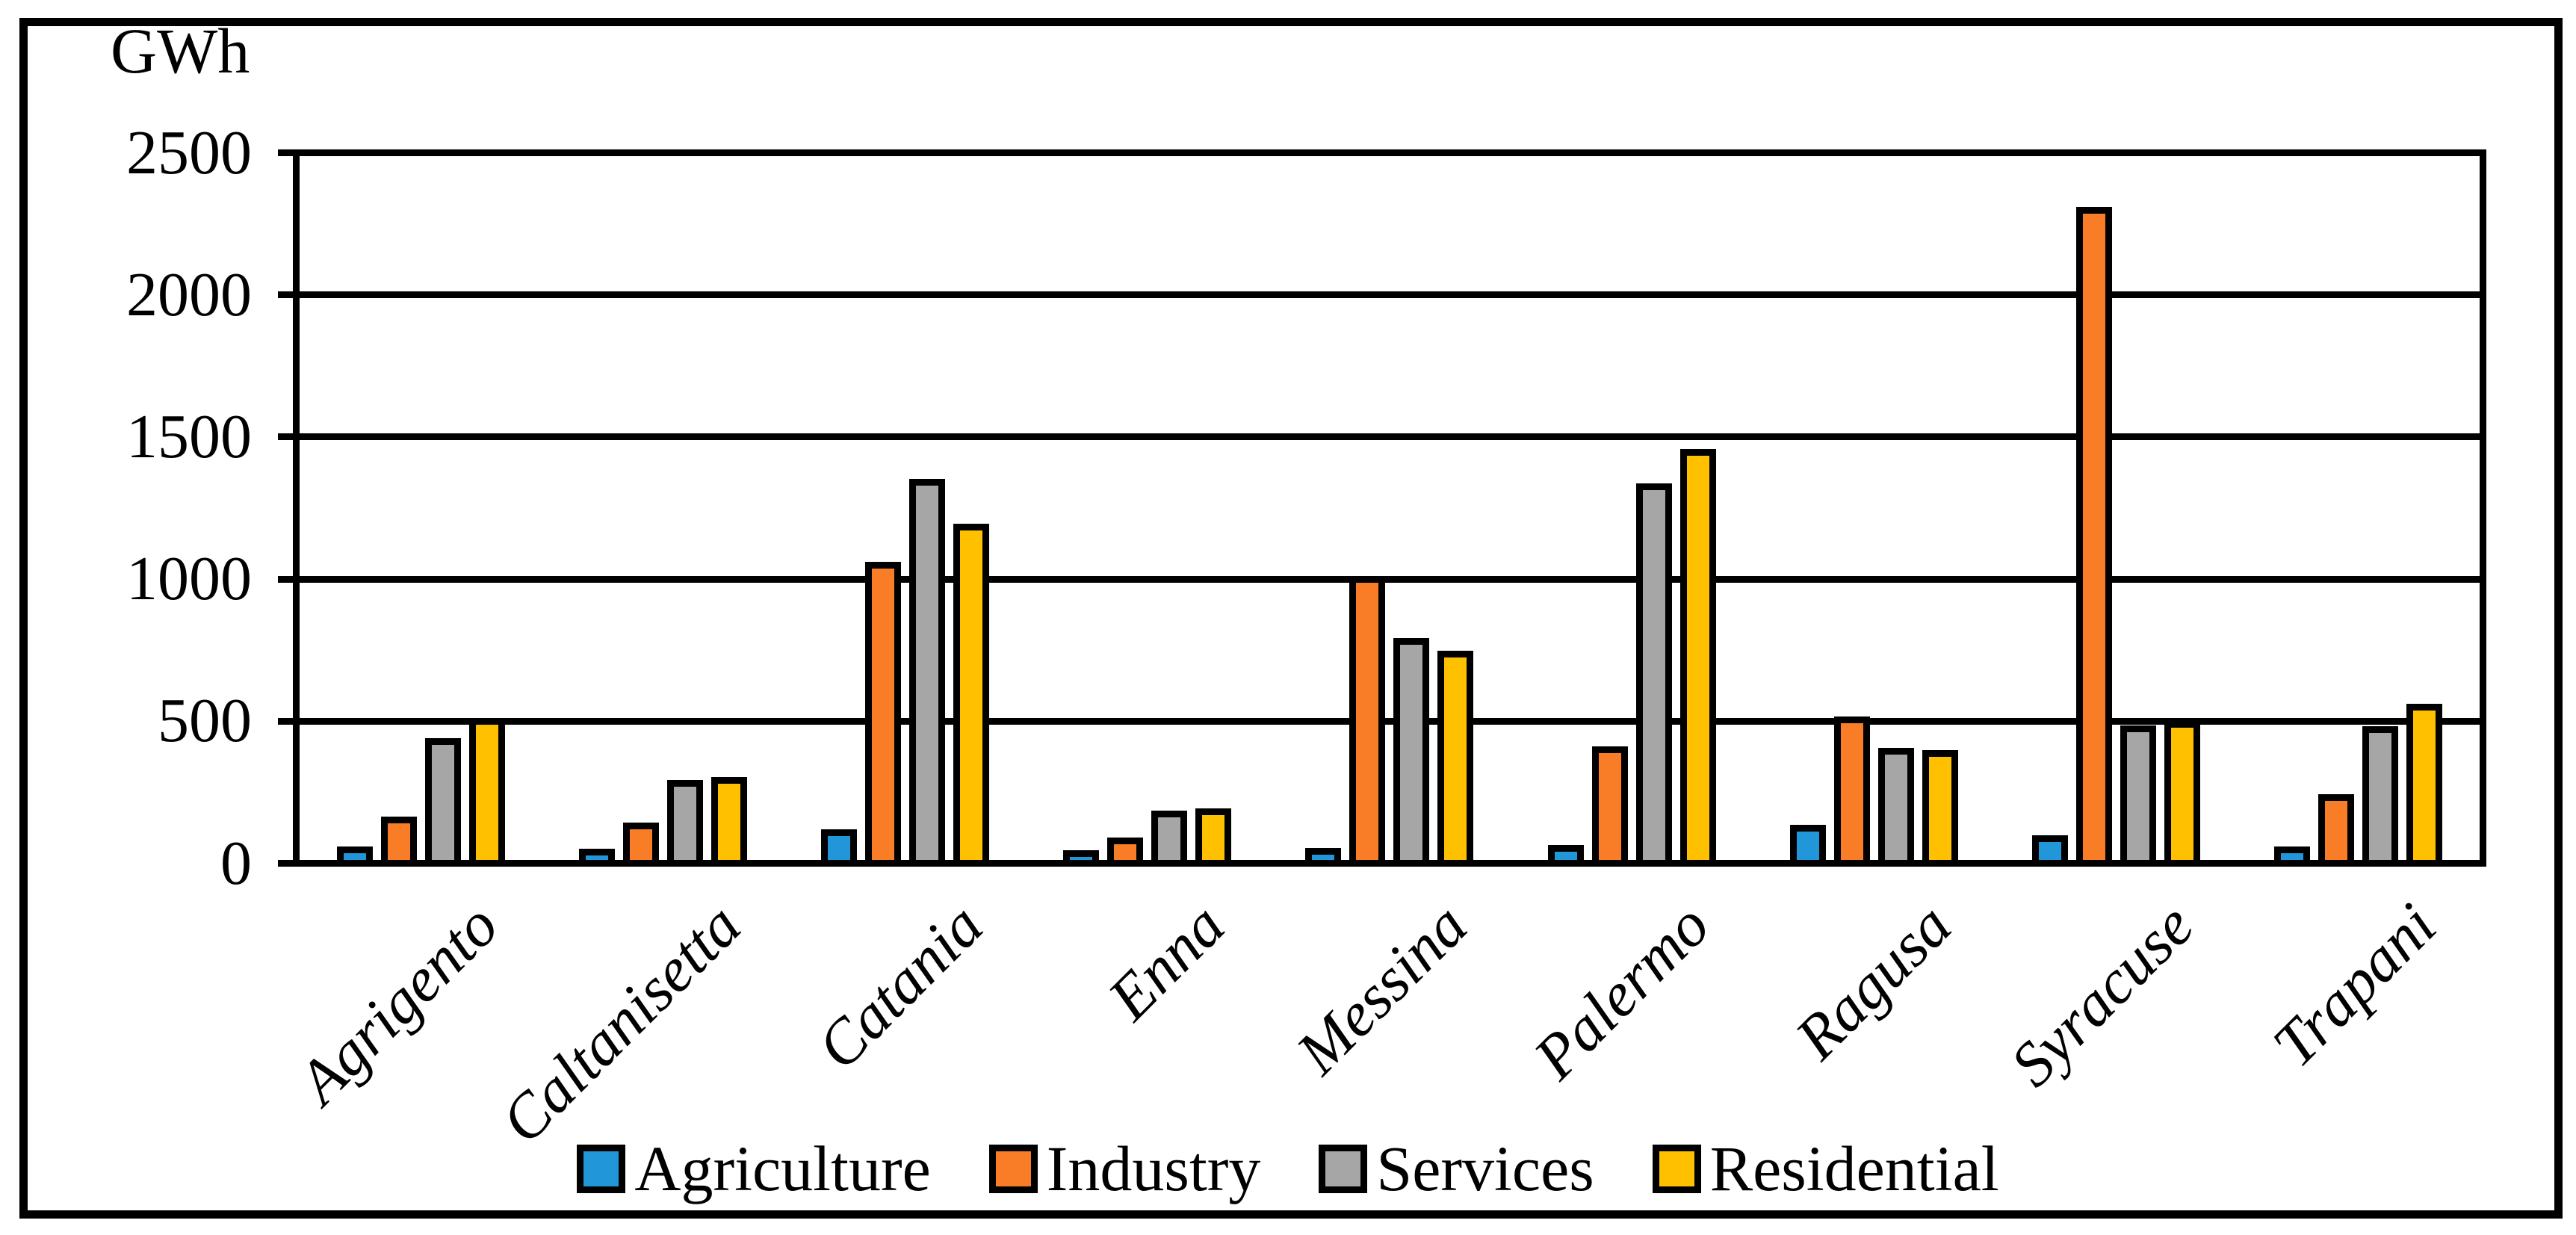  Describe the element at coordinates (1167, 962) in the screenshot. I see `x-axis-label-enna: Enna` at that location.